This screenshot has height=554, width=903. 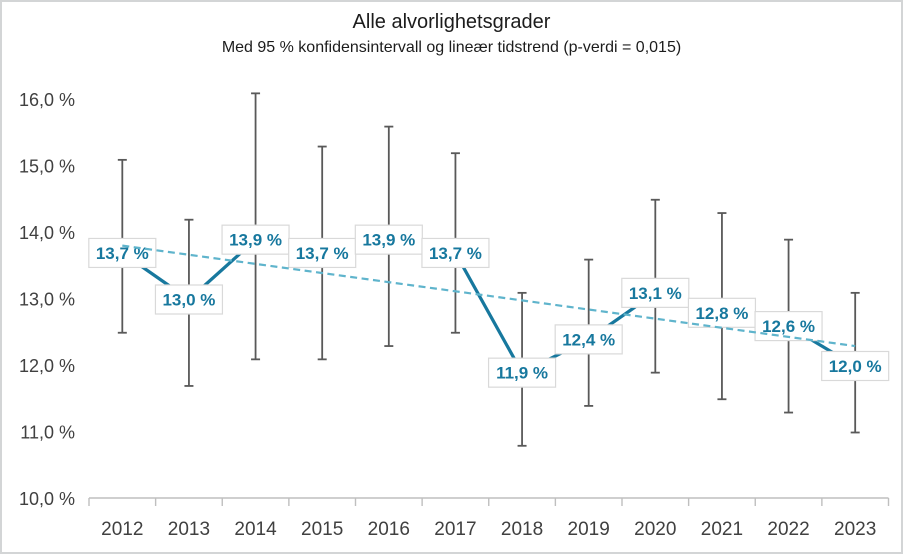 I want to click on x-tick-label: 2019, so click(x=589, y=529).